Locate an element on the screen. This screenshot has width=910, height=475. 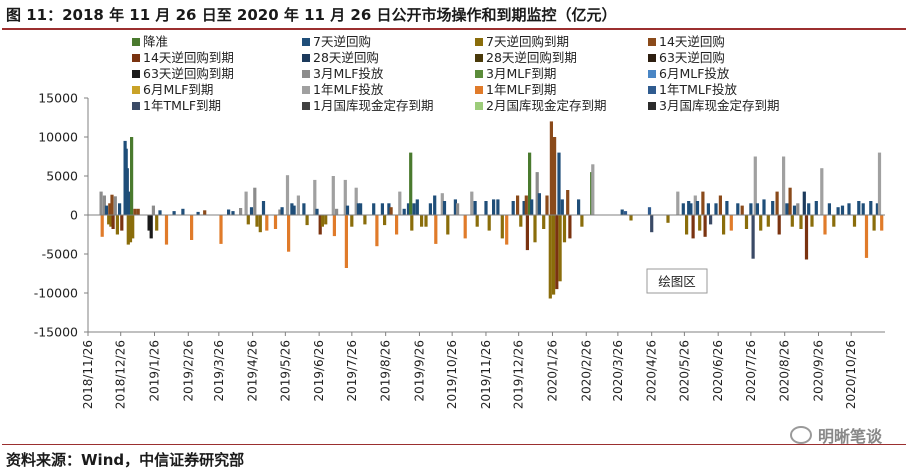
legend-label: 3月国库现金定存到期 is located at coordinates (719, 105).